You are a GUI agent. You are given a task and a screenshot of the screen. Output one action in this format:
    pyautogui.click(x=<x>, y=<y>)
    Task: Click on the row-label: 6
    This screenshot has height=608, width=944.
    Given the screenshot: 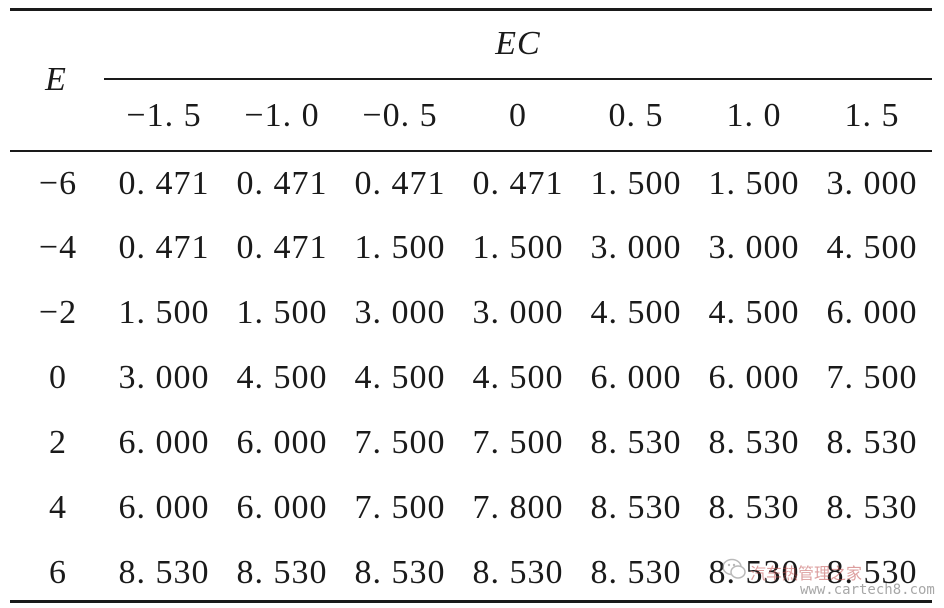 What is the action you would take?
    pyautogui.click(x=58, y=572)
    